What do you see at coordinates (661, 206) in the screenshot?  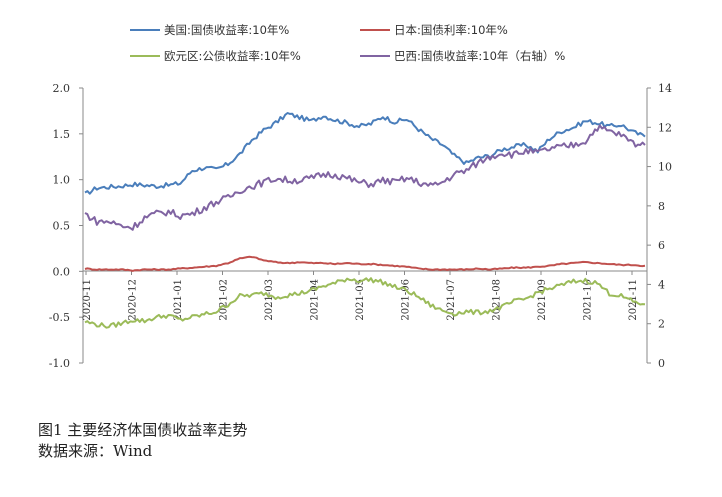 I see `right-tick-label: 8` at bounding box center [661, 206].